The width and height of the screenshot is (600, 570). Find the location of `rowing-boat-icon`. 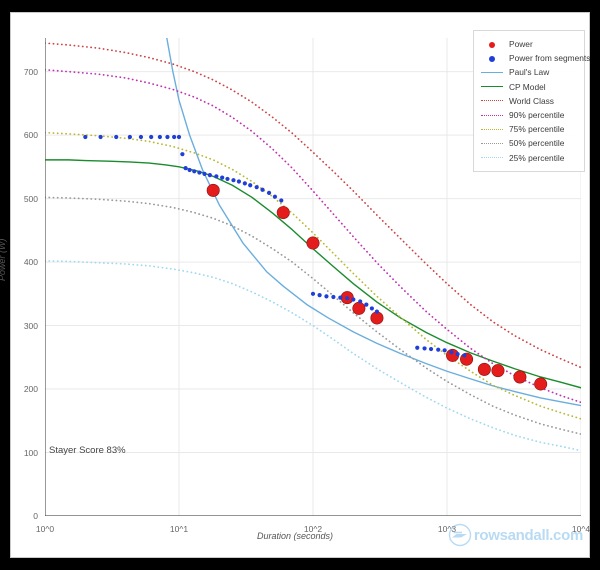

rowing-boat-icon is located at coordinates (460, 535).